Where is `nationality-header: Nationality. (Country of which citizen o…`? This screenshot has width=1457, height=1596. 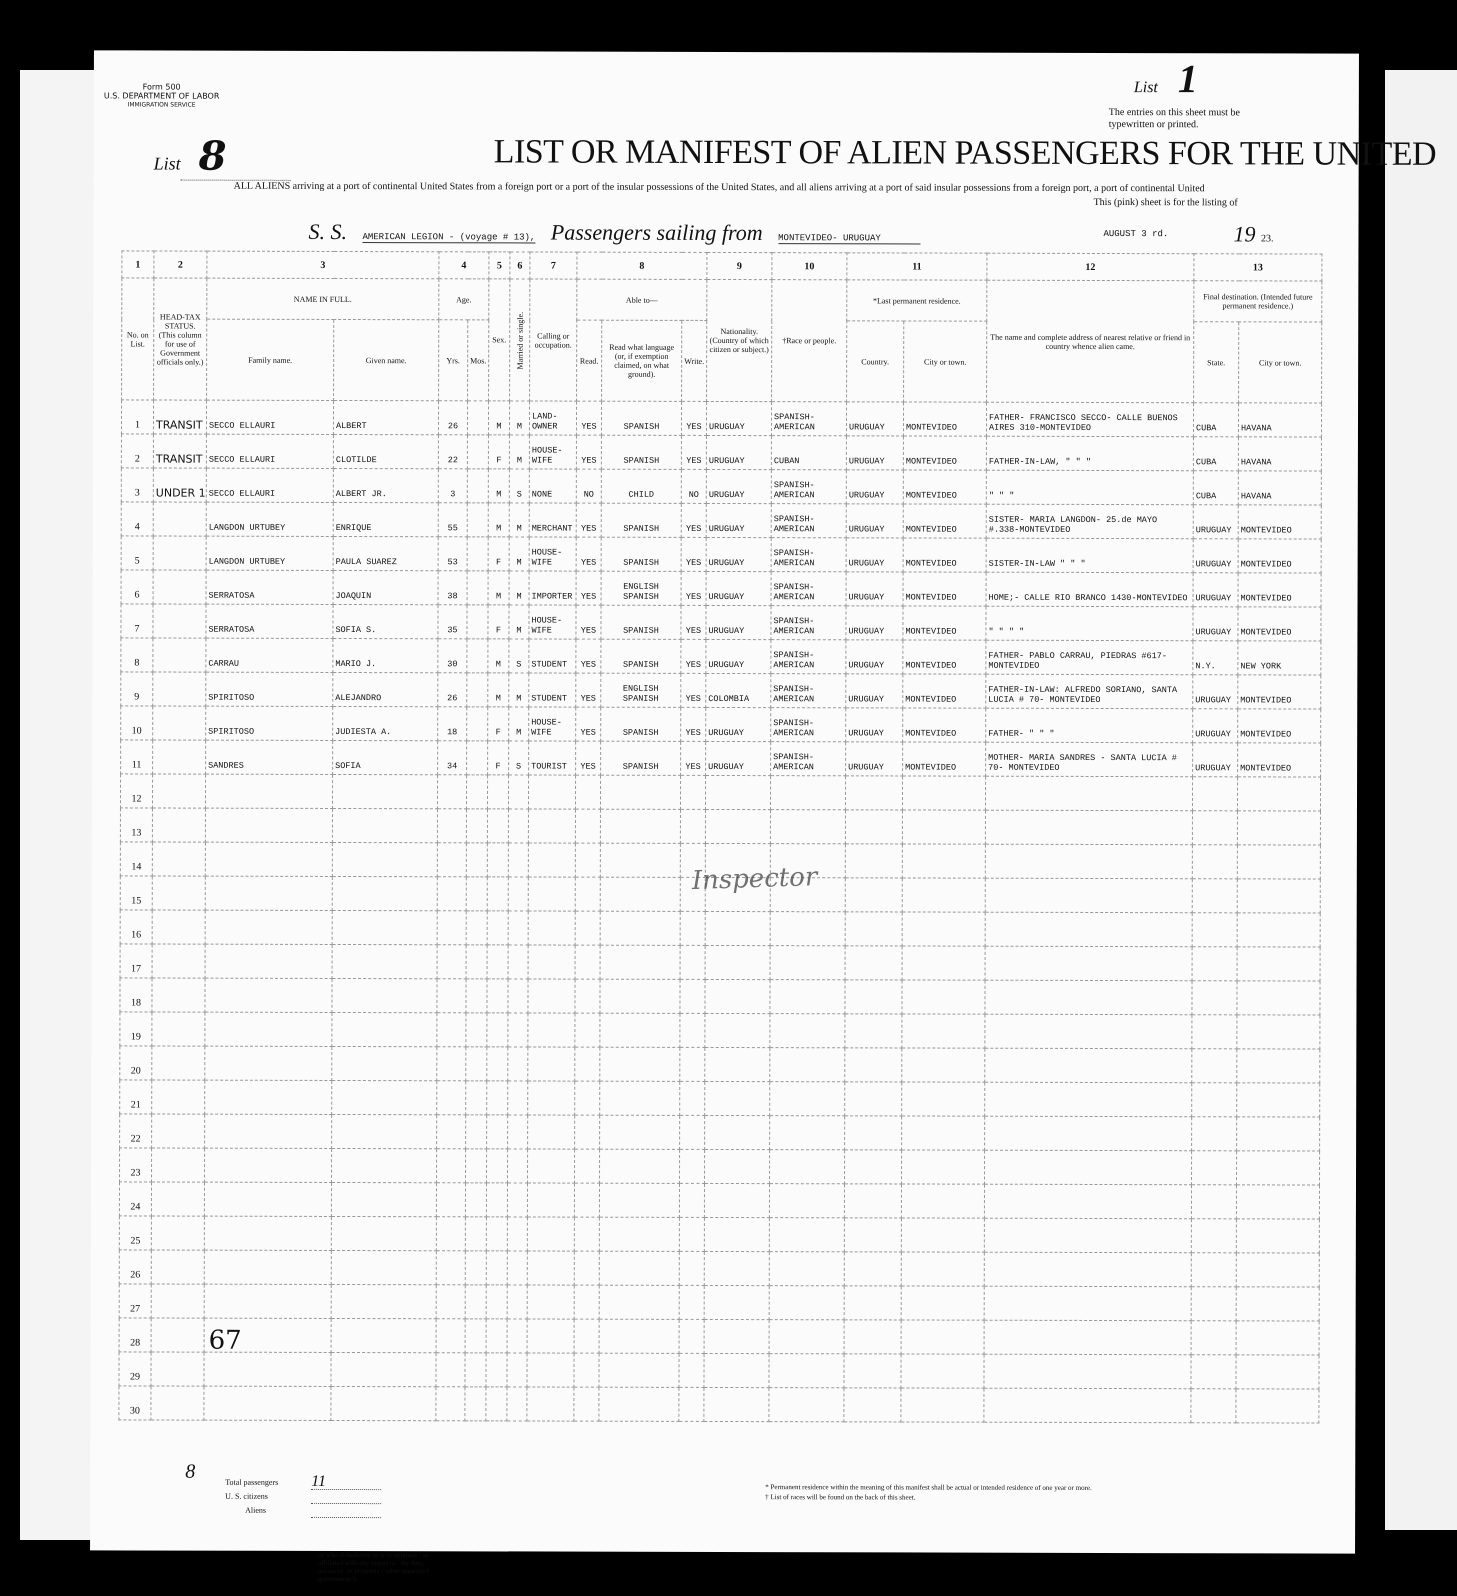 nationality-header: Nationality. (Country of which citizen o… is located at coordinates (739, 340).